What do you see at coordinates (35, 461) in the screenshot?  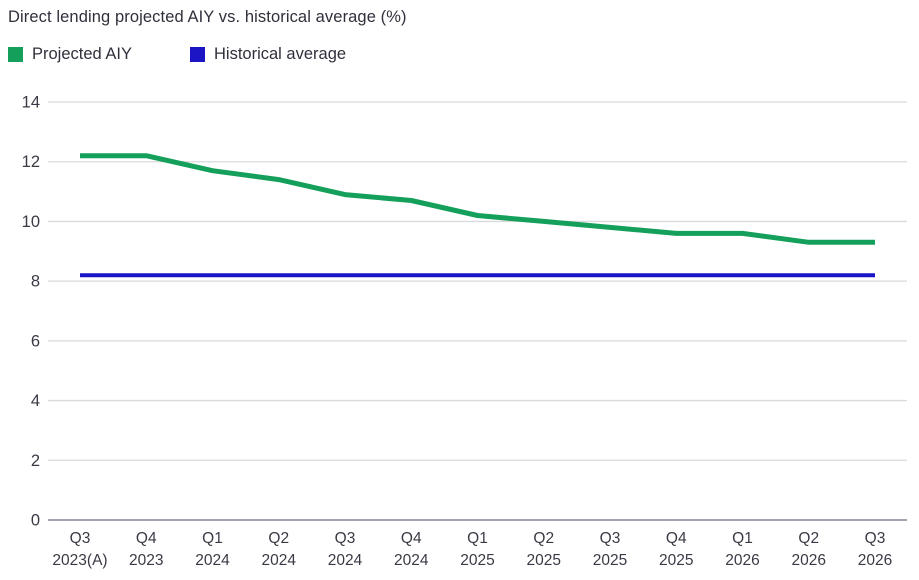 I see `y-tick-label: 2` at bounding box center [35, 461].